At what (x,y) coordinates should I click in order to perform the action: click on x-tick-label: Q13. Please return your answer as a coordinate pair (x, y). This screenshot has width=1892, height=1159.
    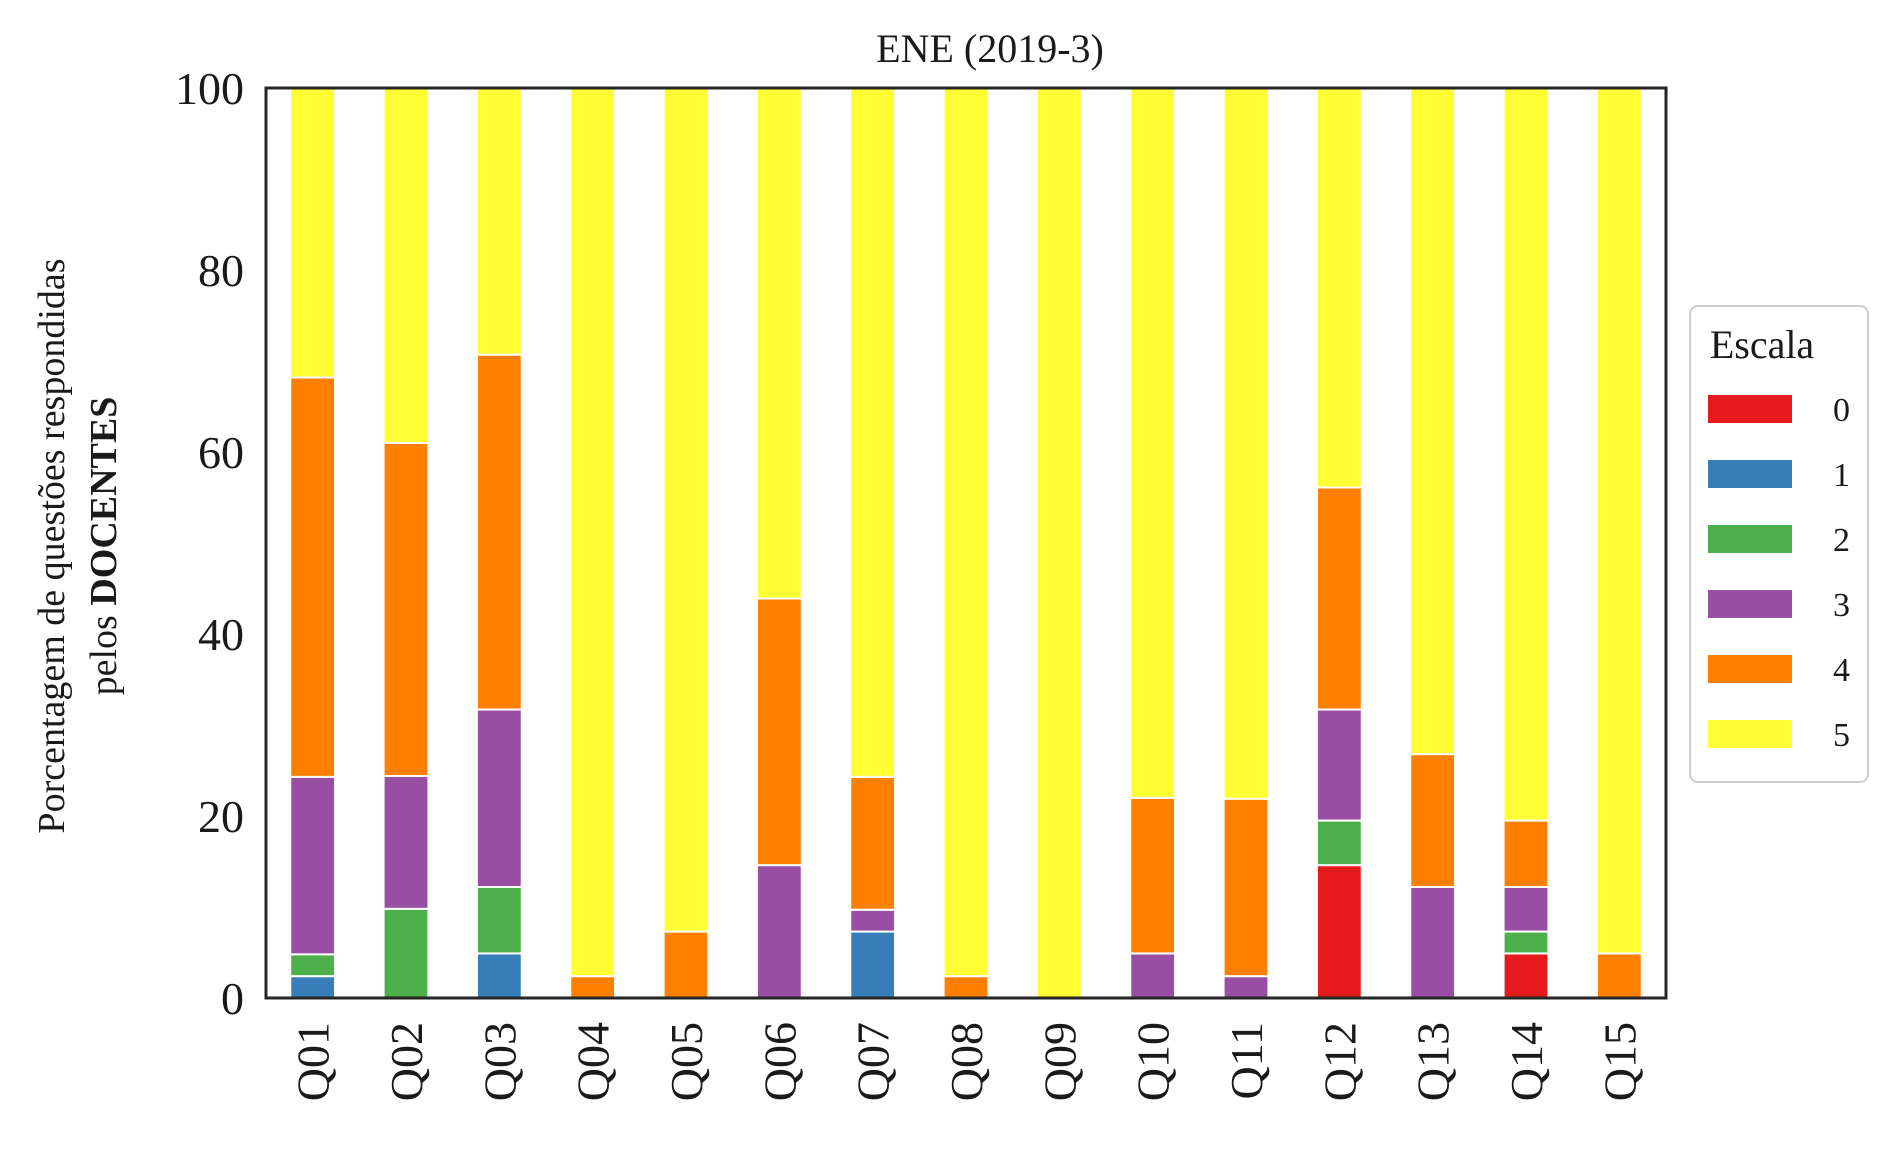
    Looking at the image, I should click on (1433, 1061).